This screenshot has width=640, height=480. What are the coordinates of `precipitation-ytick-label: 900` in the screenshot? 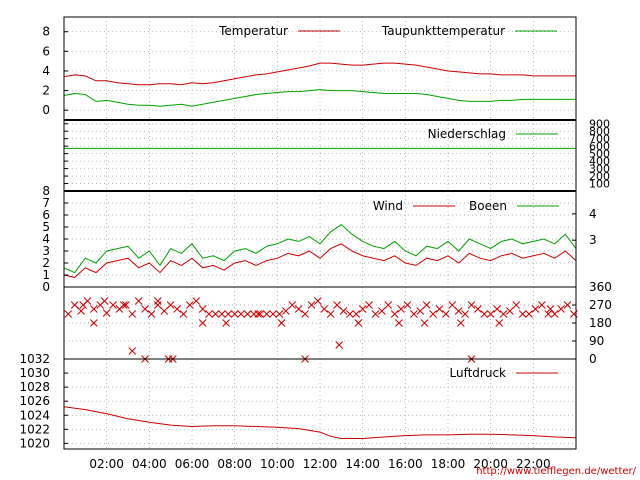 It's located at (599, 124).